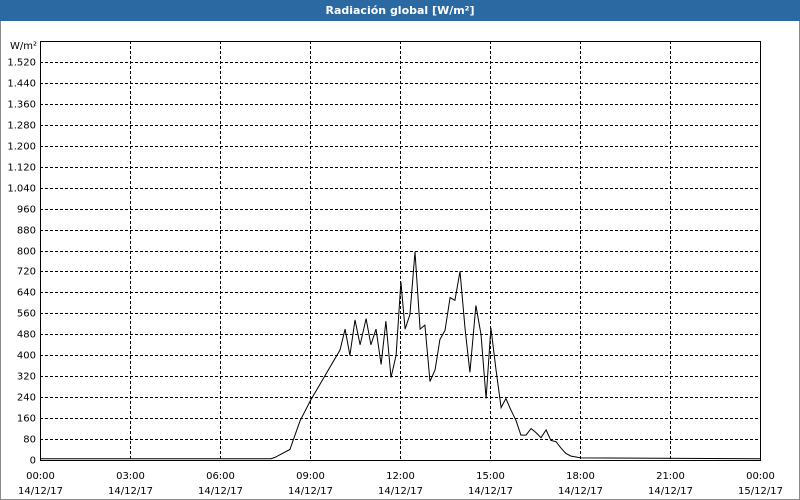 This screenshot has width=800, height=500. Describe the element at coordinates (26, 293) in the screenshot. I see `y-tick-label: 640` at that location.